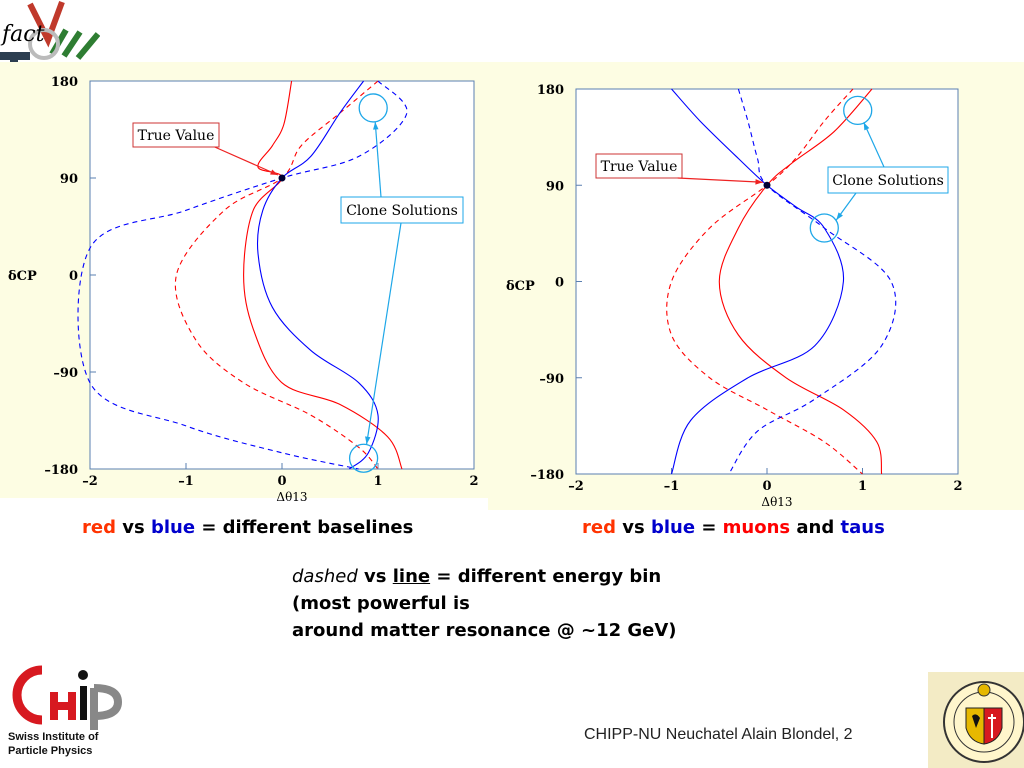 The height and width of the screenshot is (768, 1024). Describe the element at coordinates (304, 527) in the screenshot. I see `caption-rest: = different baselines` at that location.